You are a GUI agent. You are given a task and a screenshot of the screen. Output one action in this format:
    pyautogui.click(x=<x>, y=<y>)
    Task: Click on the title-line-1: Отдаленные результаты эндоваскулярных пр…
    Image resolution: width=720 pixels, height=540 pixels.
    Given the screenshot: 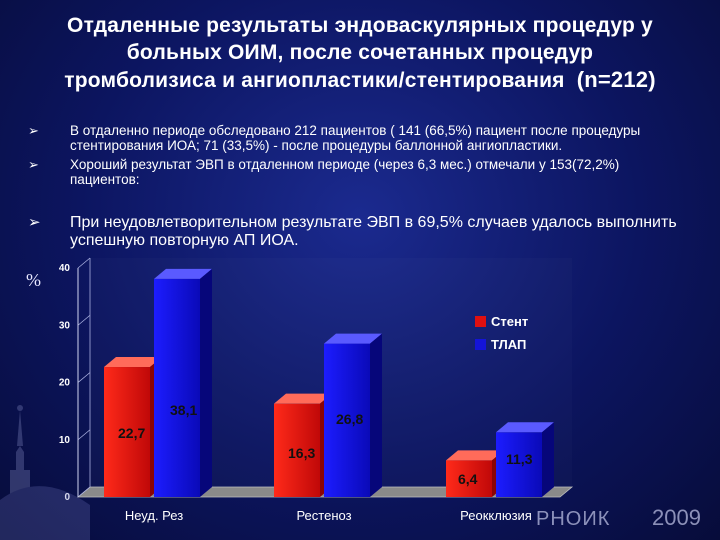 What is the action you would take?
    pyautogui.click(x=360, y=25)
    